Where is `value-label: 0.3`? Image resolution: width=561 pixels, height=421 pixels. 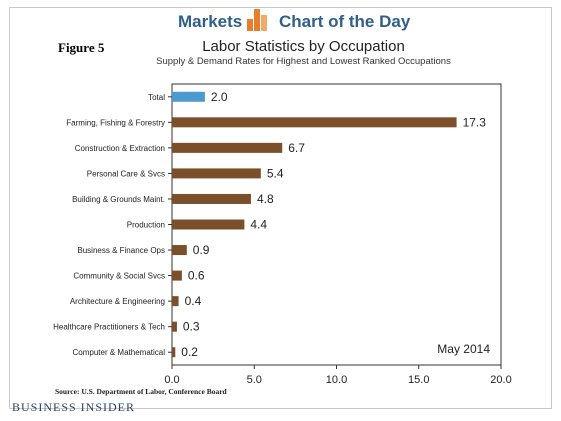 value-label: 0.3 is located at coordinates (191, 327).